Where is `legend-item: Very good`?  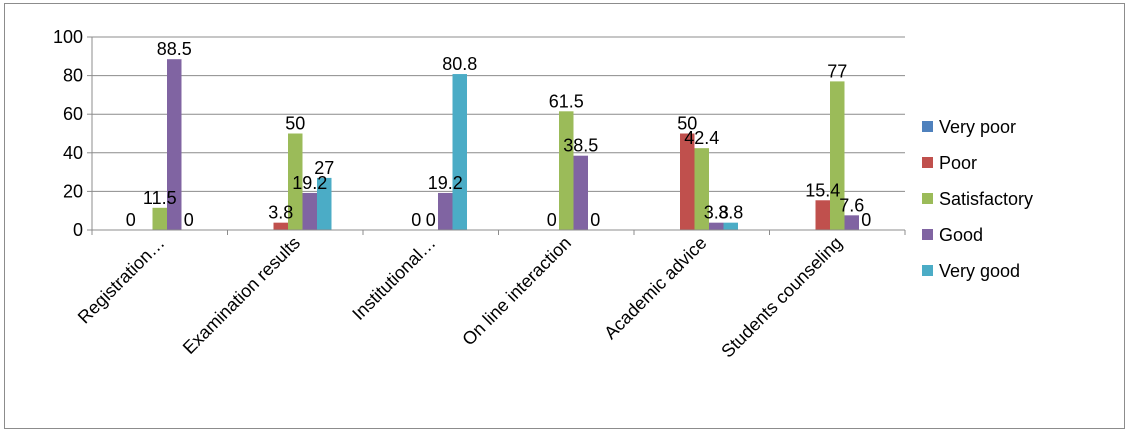 legend-item: Very good is located at coordinates (971, 271).